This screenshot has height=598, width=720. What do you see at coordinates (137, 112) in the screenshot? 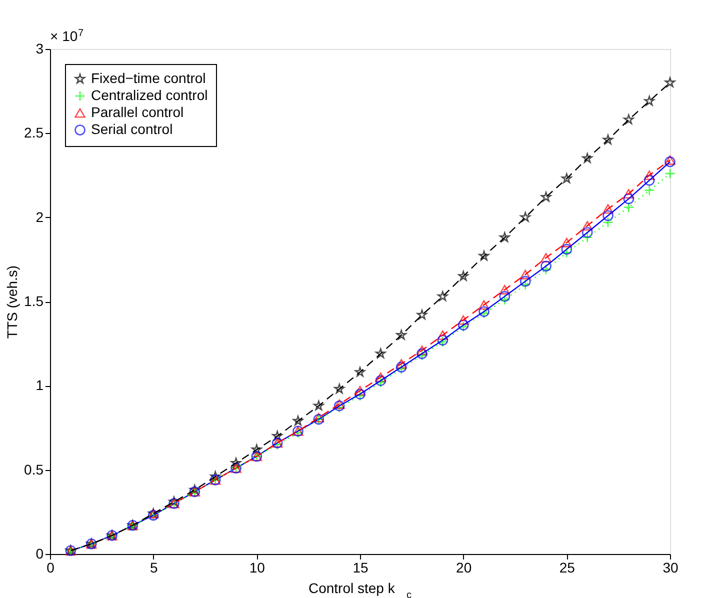
I see `legend-label: Parallel control` at bounding box center [137, 112].